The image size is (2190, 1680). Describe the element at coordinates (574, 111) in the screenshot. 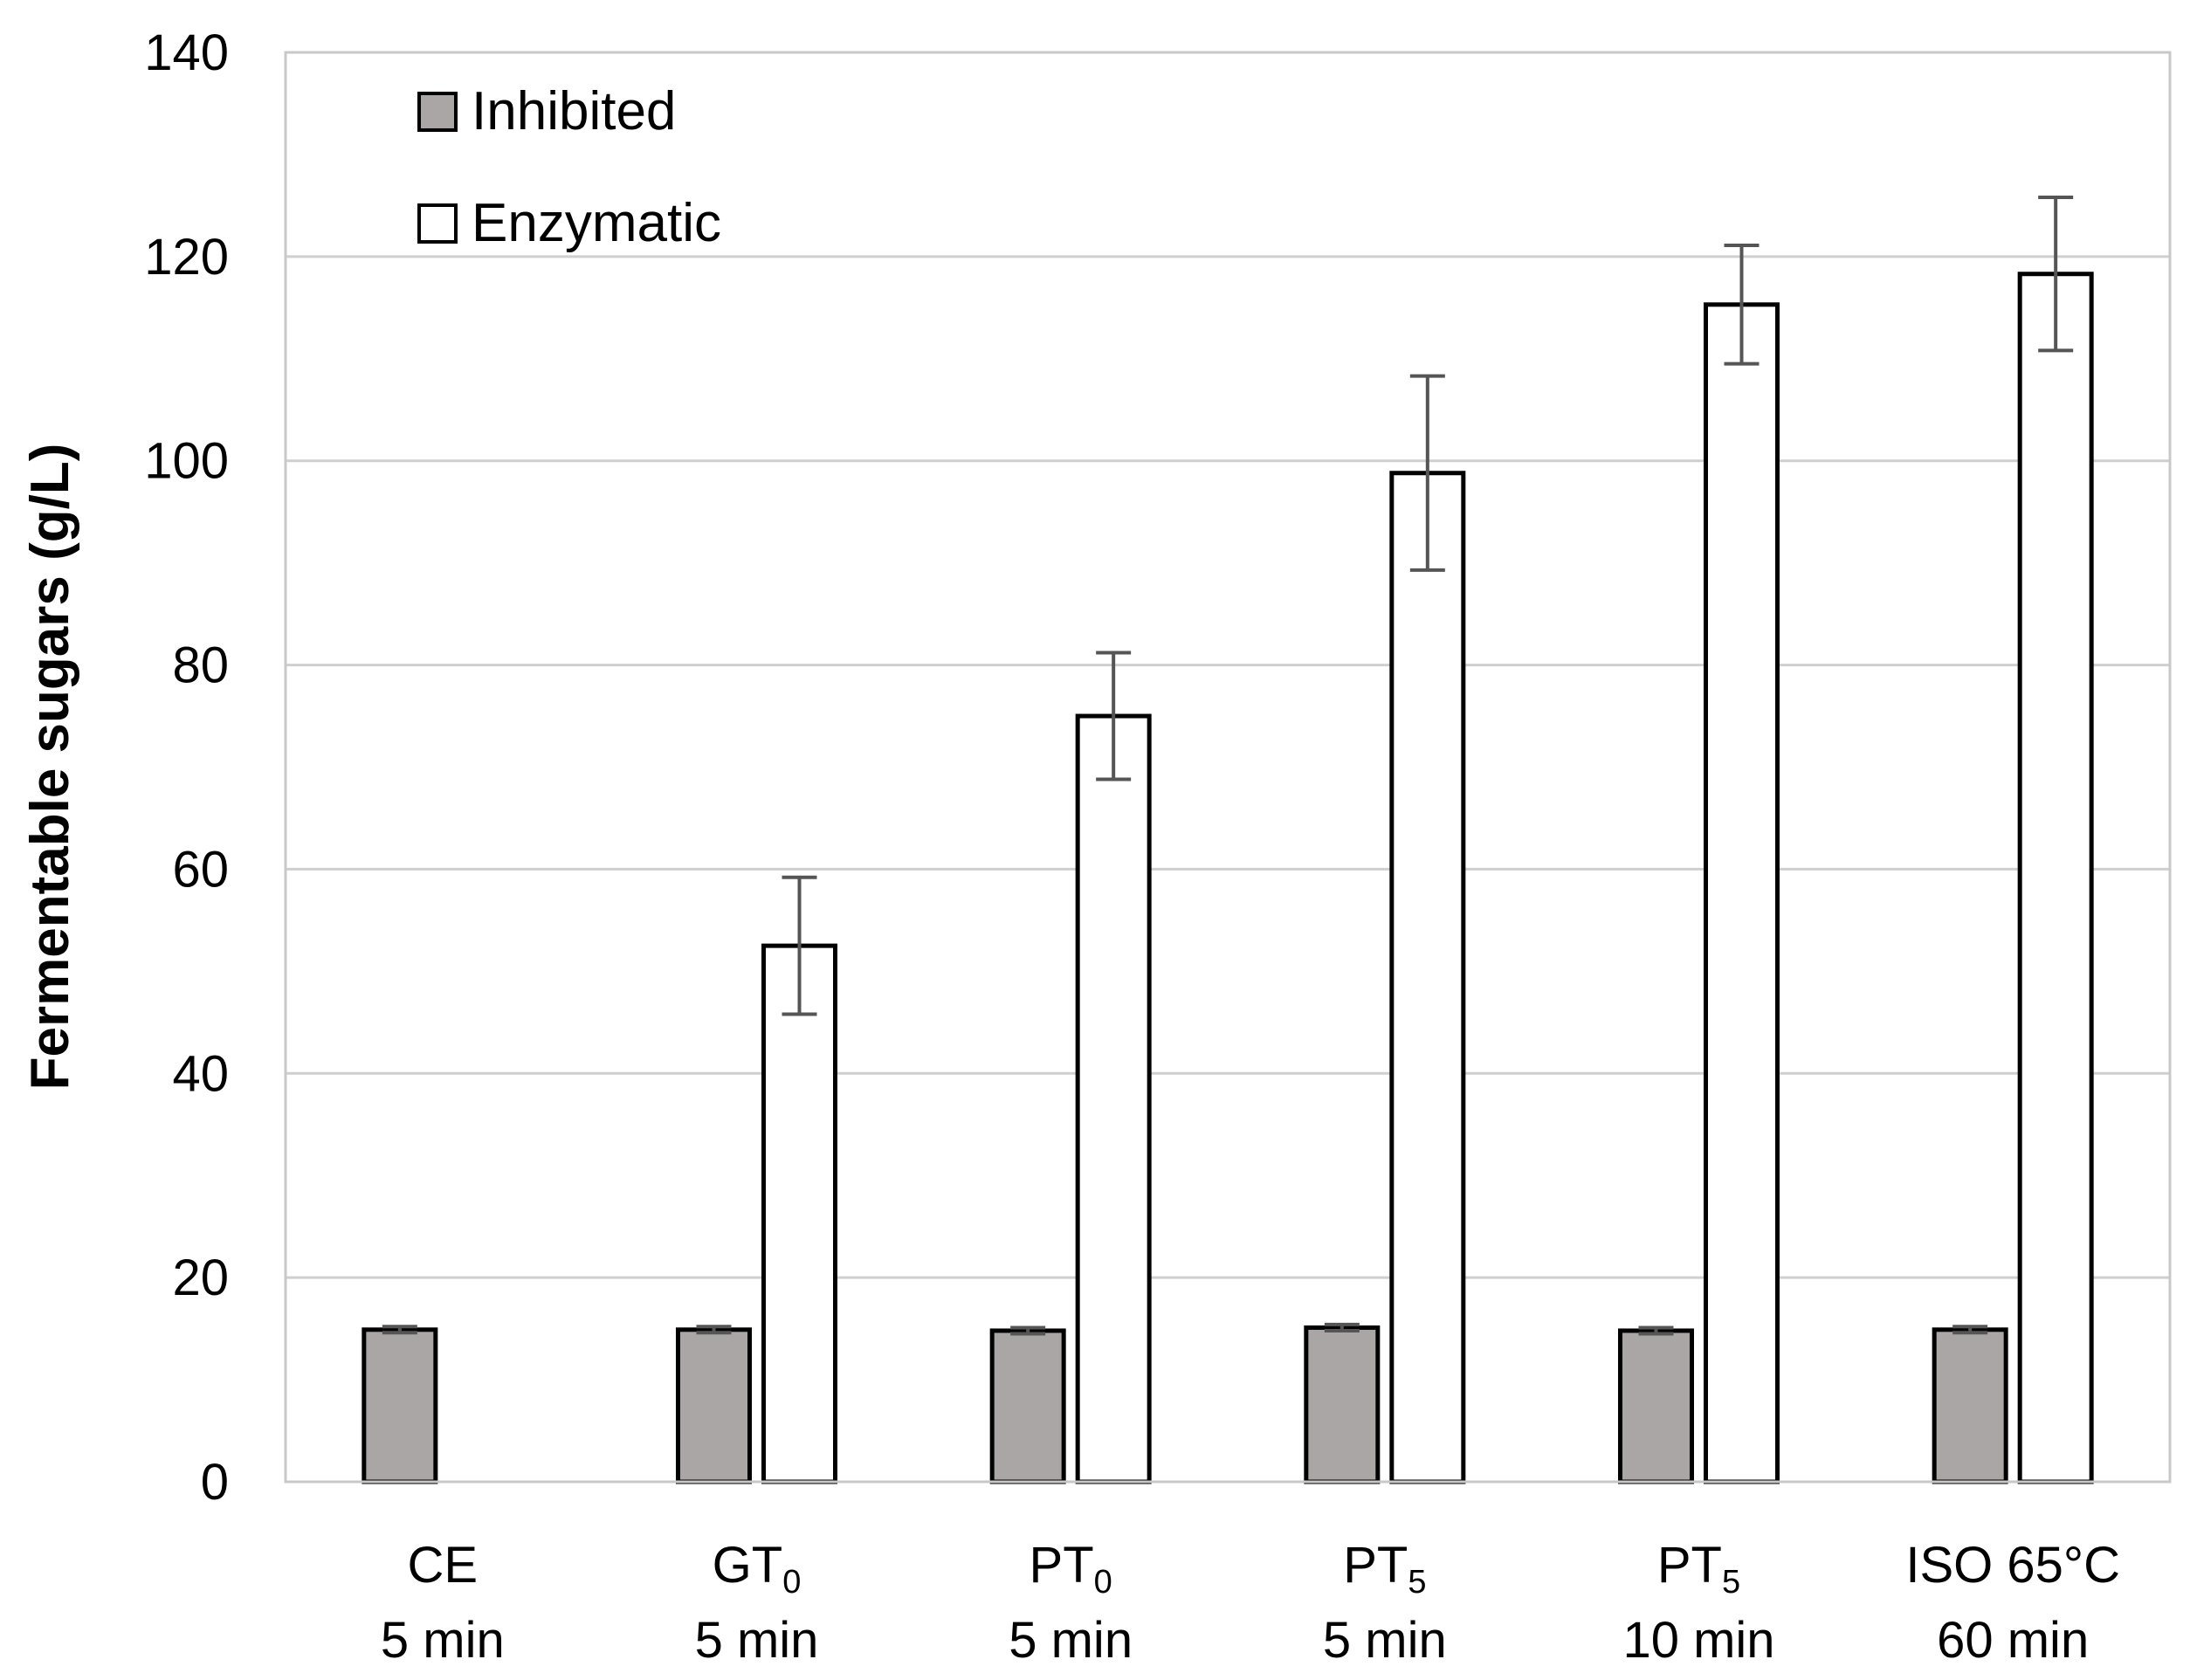

I see `legend-label-inhibited: Inhibited` at that location.